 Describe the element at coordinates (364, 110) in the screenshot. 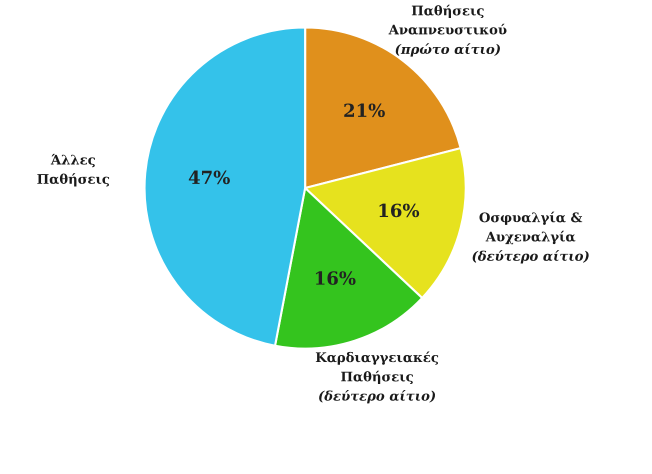

I see `data-label: 21%` at that location.